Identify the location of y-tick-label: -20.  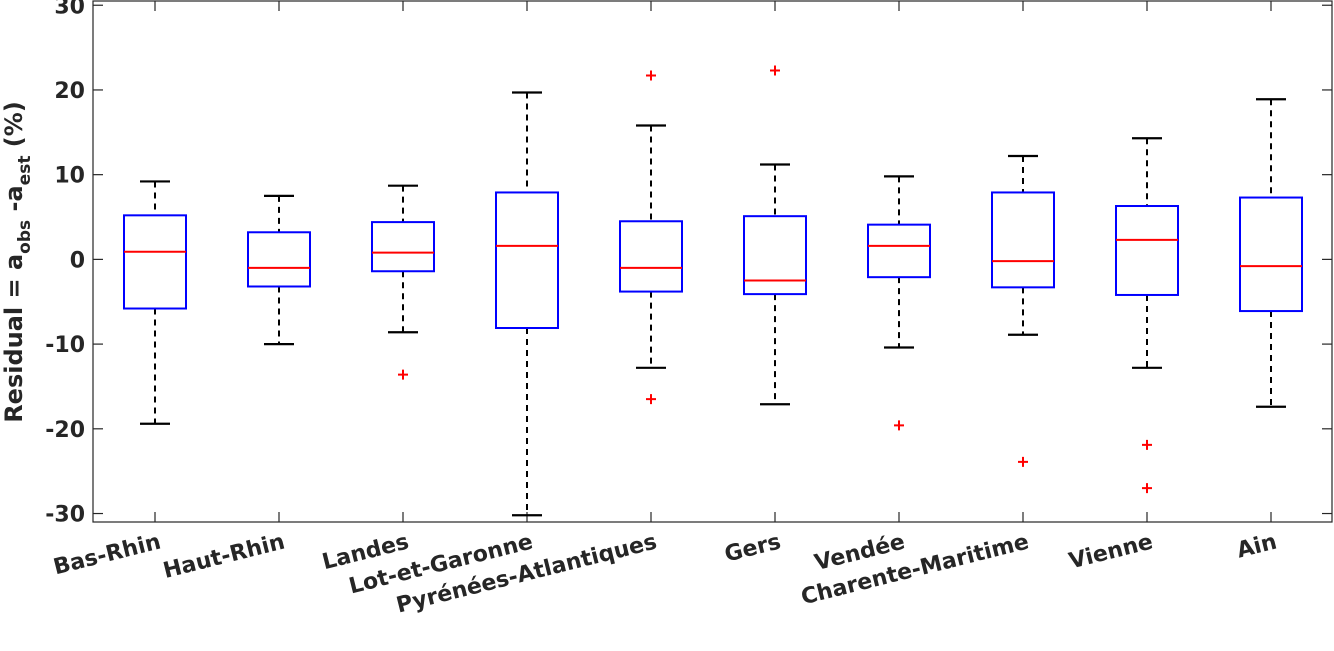
(65, 430).